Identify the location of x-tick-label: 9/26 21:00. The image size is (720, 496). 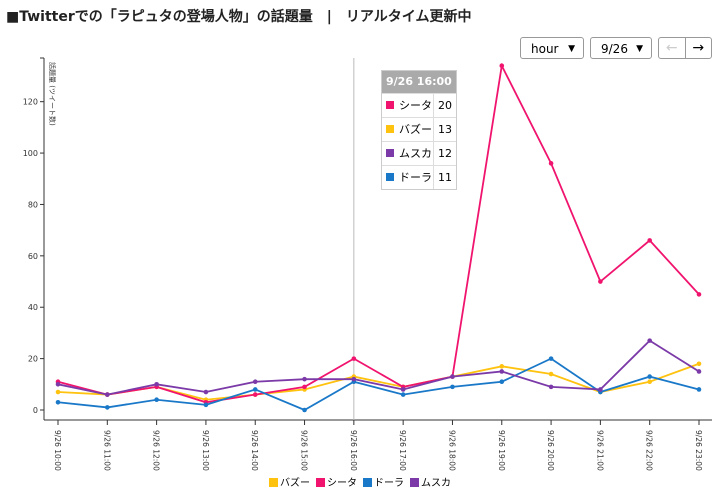
(599, 450).